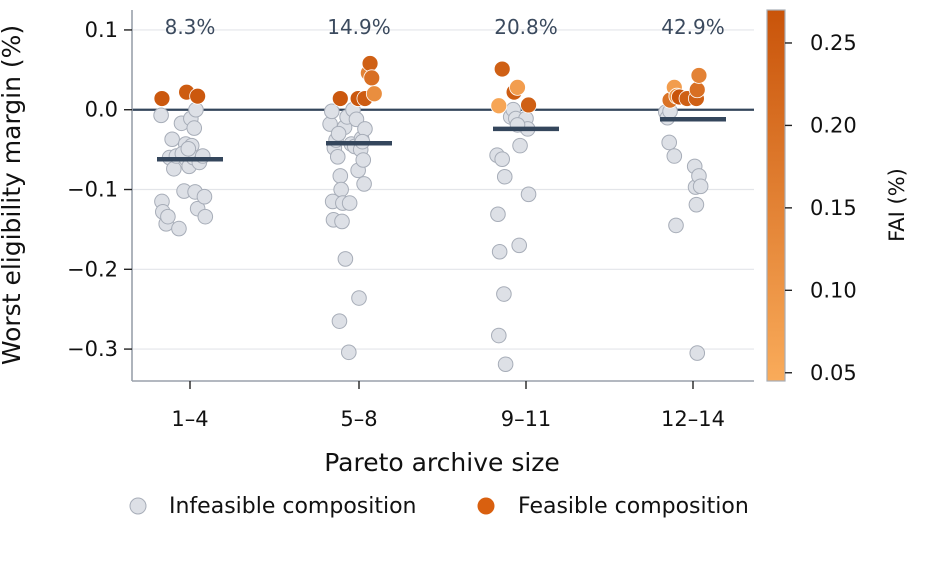 The image size is (930, 575). I want to click on y-tick-label: 0.0, so click(101, 110).